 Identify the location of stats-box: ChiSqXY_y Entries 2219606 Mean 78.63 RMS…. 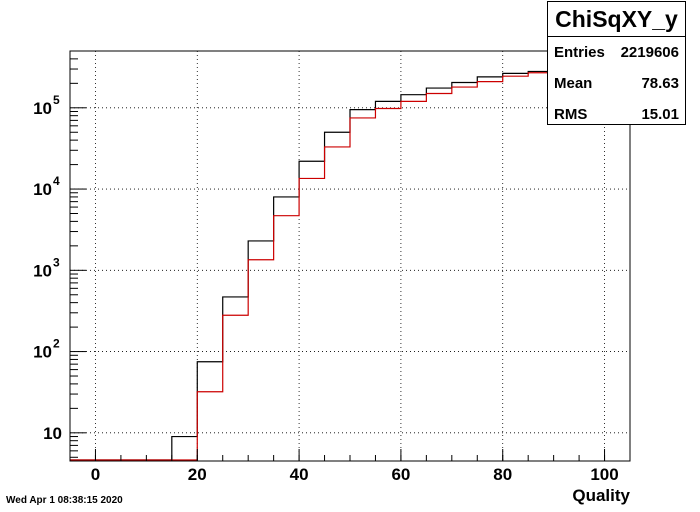
(616, 63).